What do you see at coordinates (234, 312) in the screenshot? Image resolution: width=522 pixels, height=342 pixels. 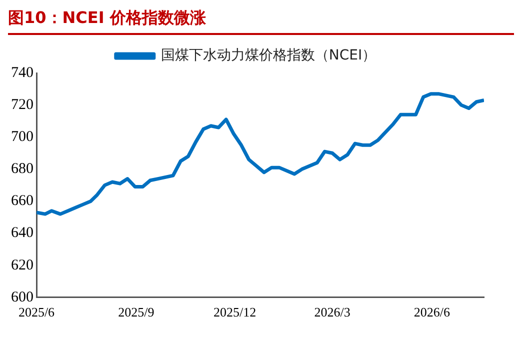 I see `x-tick-label: 2025/12` at bounding box center [234, 312].